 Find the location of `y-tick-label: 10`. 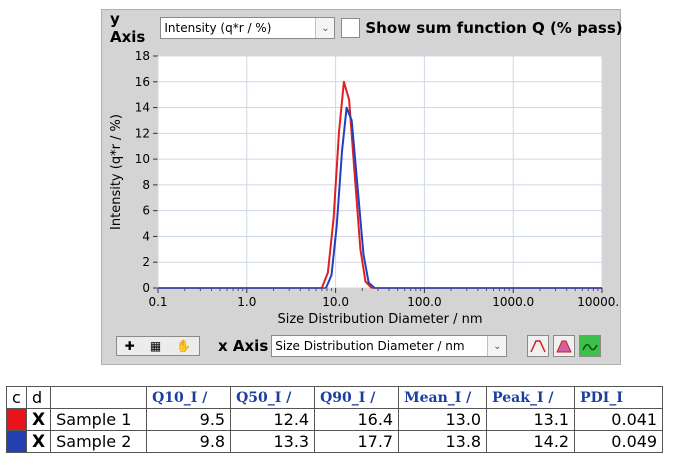

y-tick-label: 10 is located at coordinates (142, 159).